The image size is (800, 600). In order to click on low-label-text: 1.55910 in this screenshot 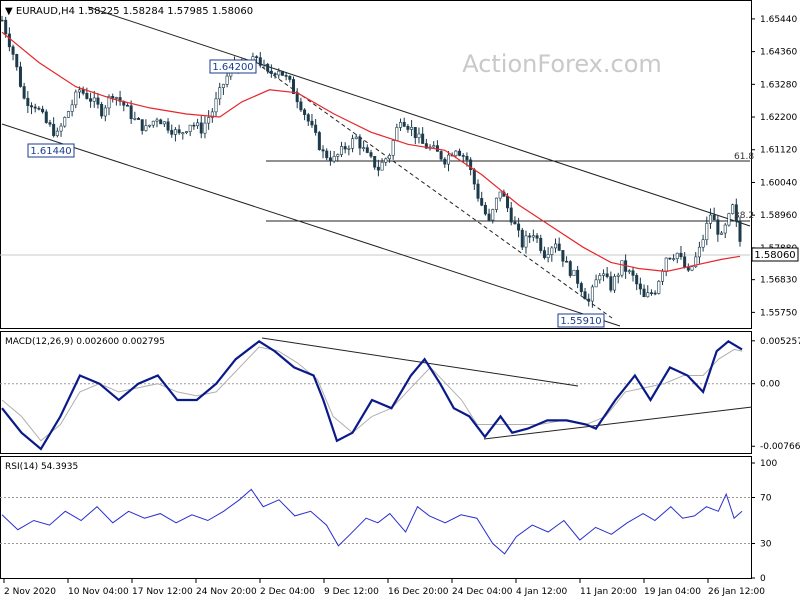, I will do `click(580, 321)`.